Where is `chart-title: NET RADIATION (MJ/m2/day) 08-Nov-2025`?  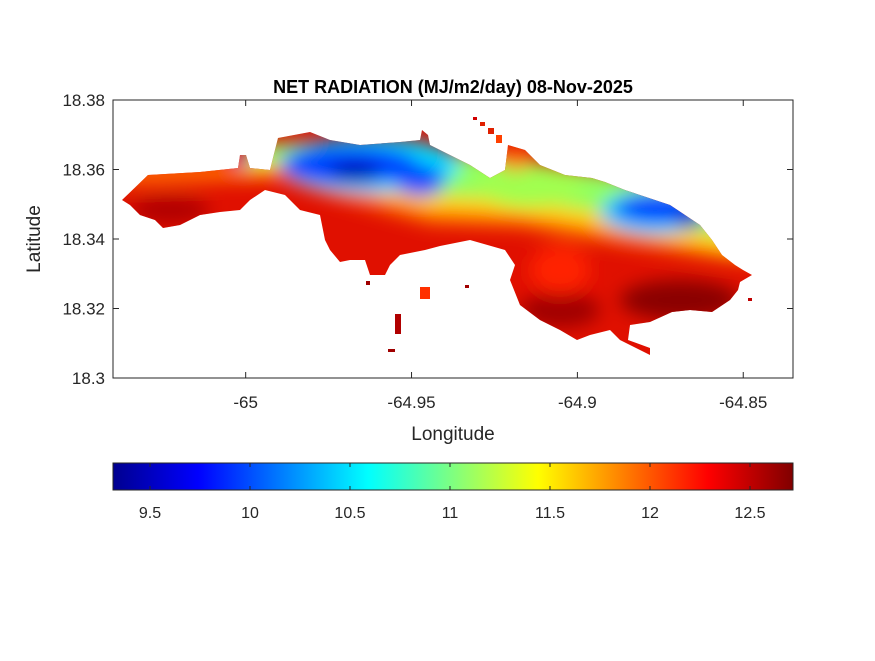 chart-title: NET RADIATION (MJ/m2/day) 08-Nov-2025 is located at coordinates (453, 87).